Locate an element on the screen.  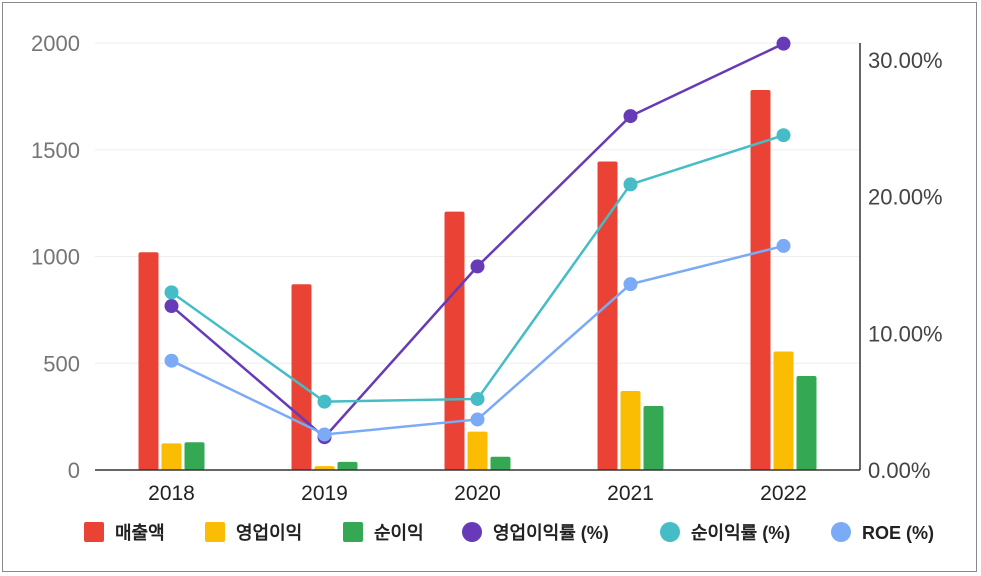
x-tick-label: 2019 is located at coordinates (324, 493).